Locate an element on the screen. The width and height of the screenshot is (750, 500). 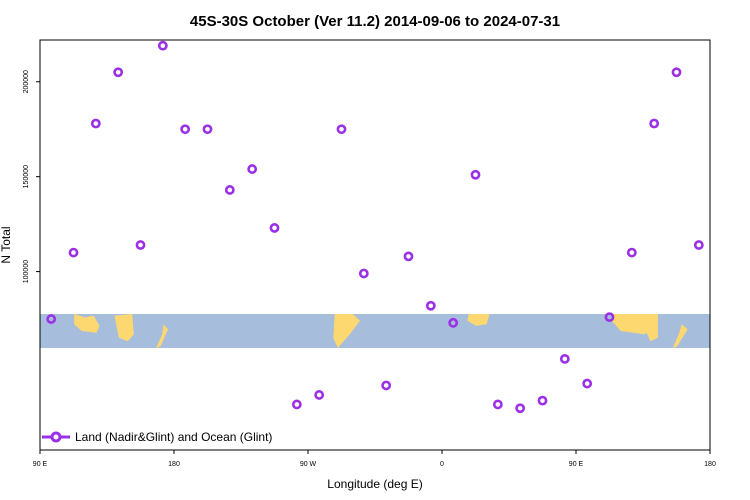
y-tick-label: 150000 is located at coordinates (26, 176).